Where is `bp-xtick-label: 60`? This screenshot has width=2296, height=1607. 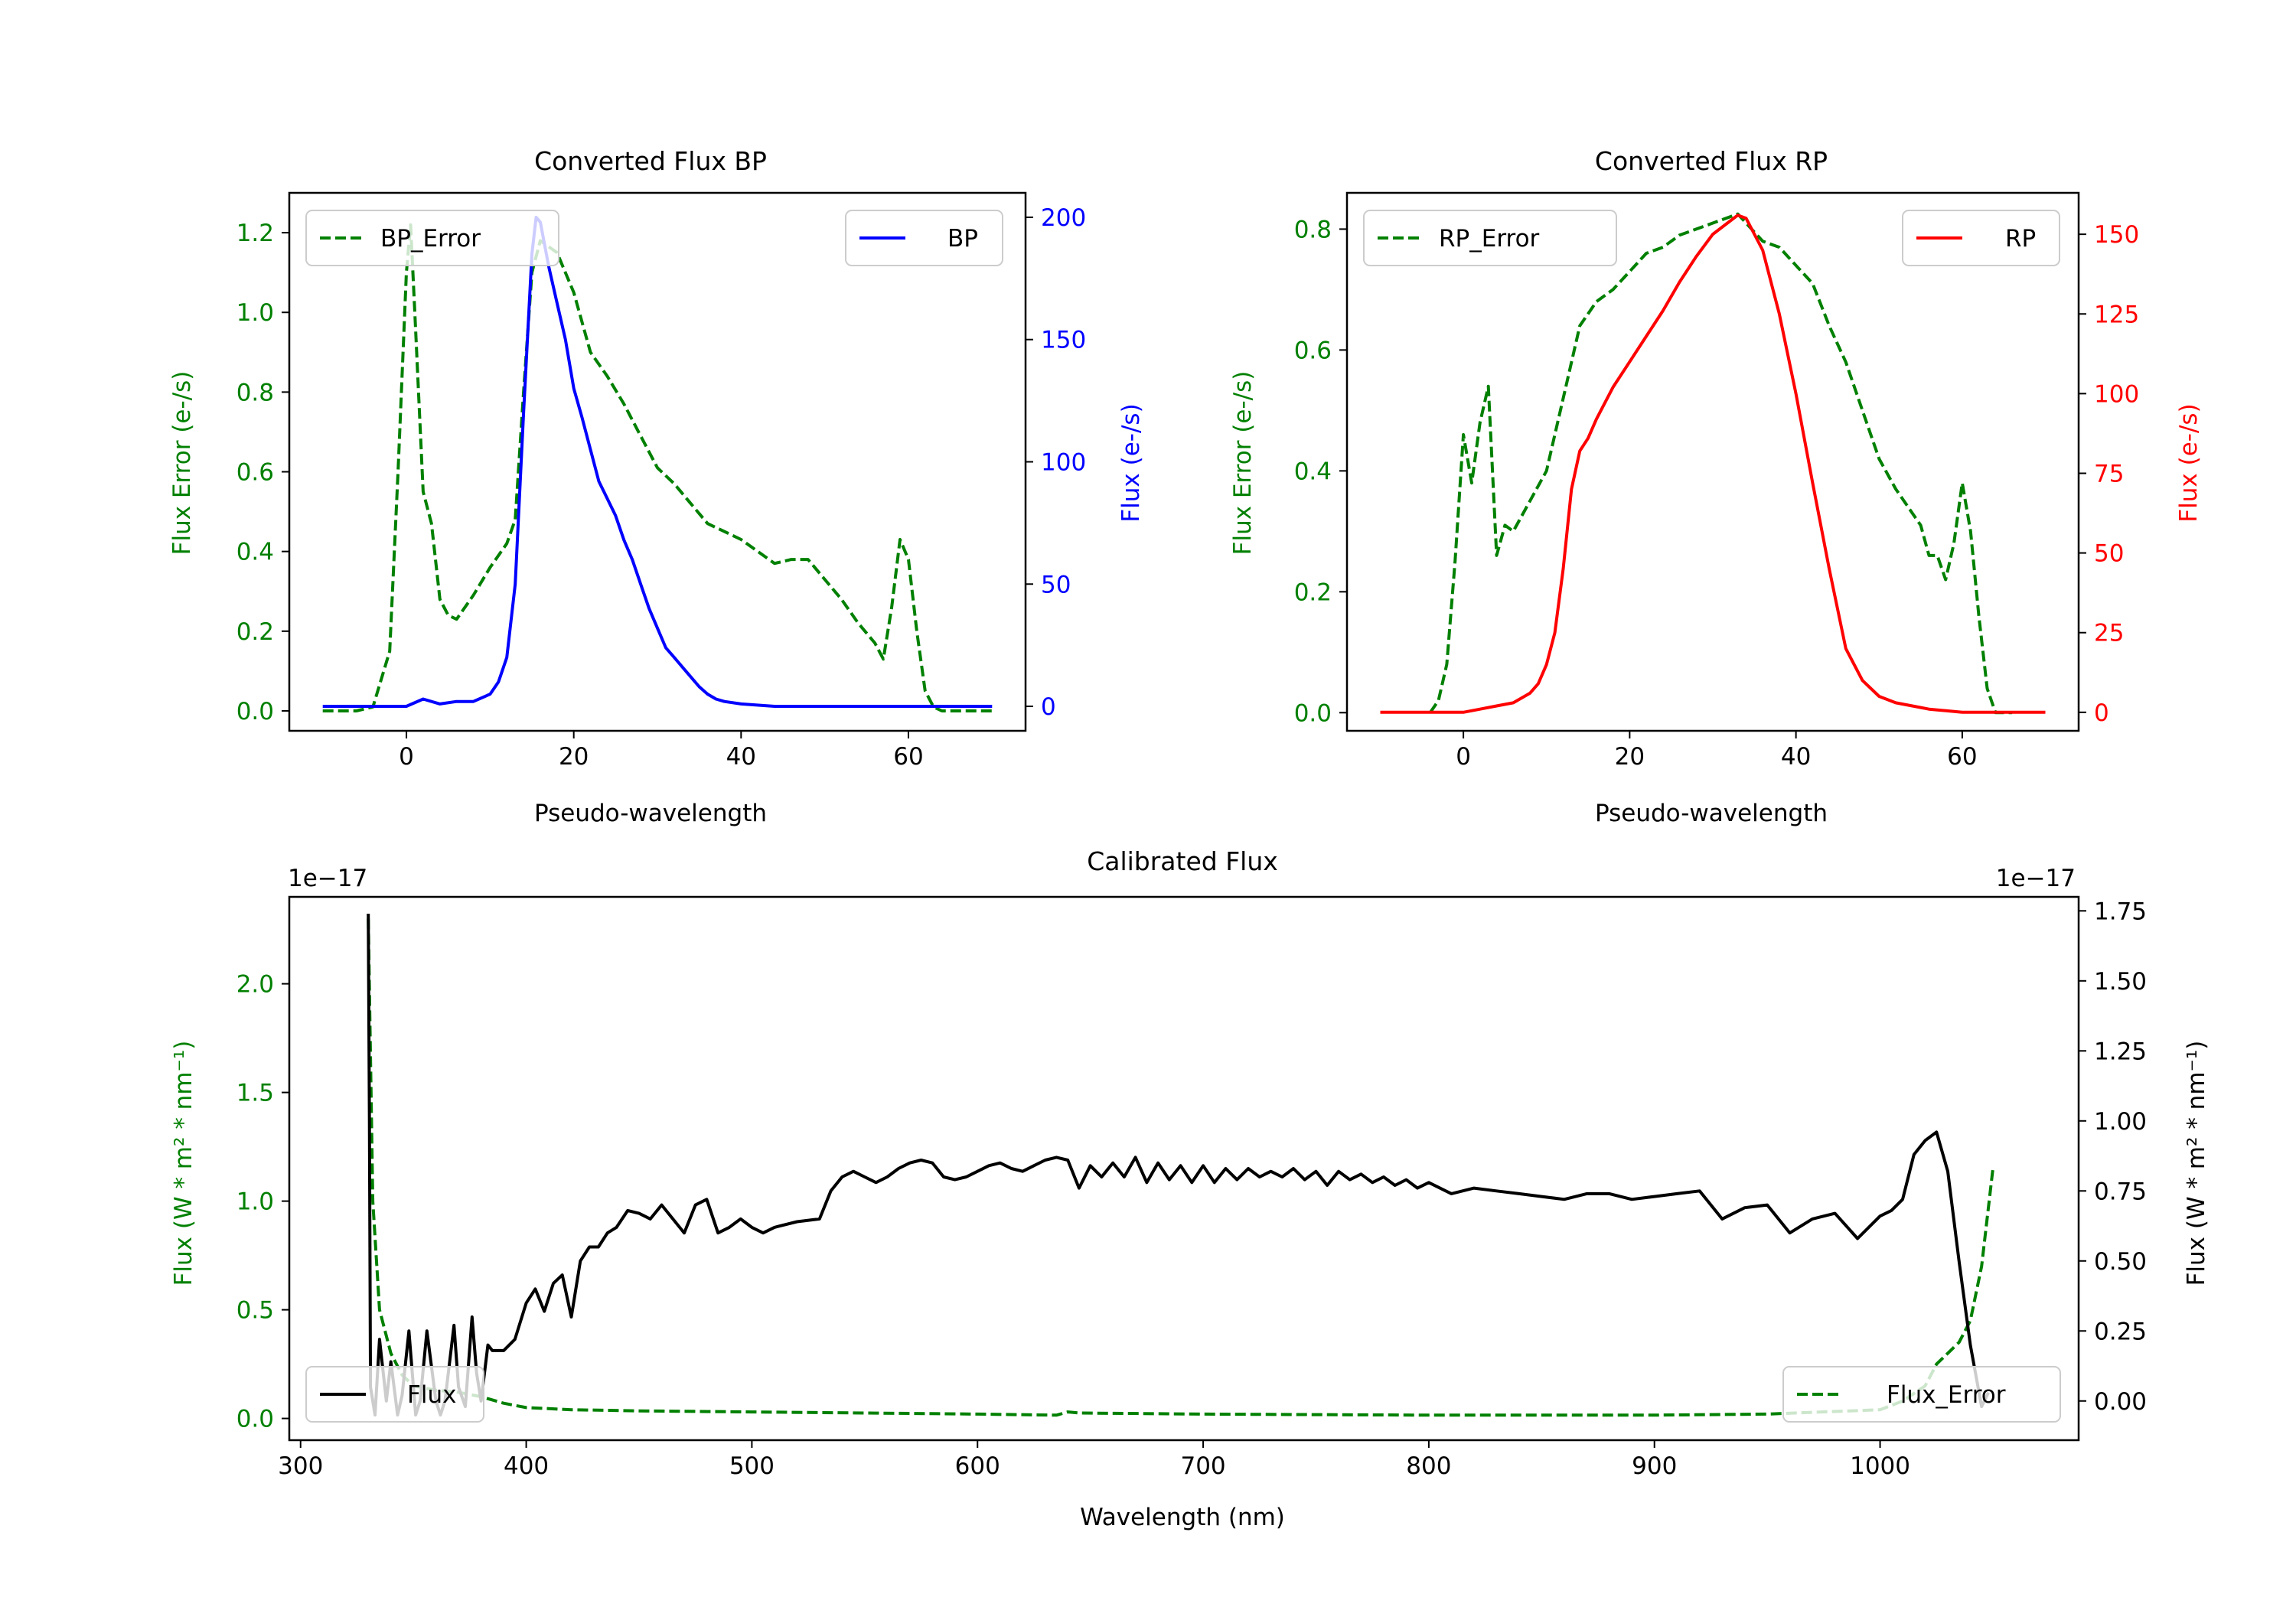 bp-xtick-label: 60 is located at coordinates (908, 757).